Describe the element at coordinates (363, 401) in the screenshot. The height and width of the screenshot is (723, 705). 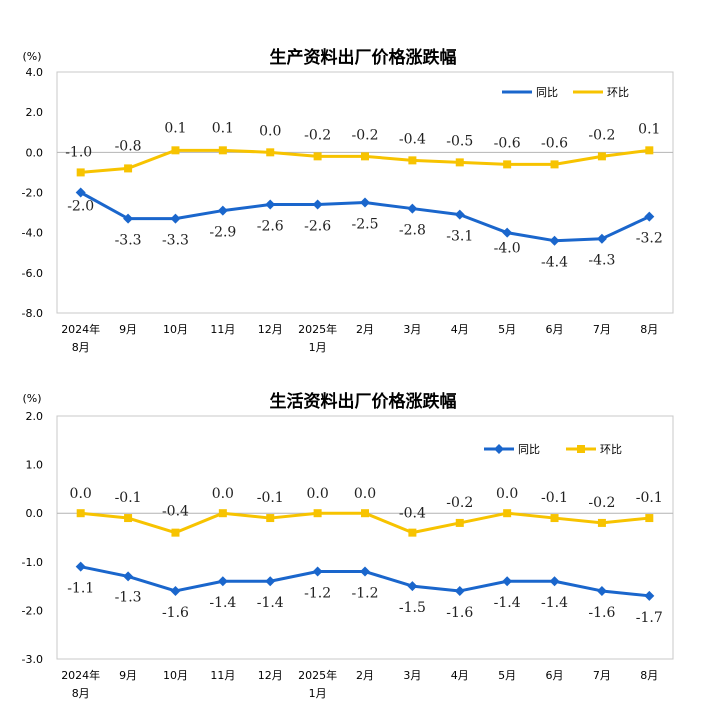
I see `chart-title: 生活资料出厂价格涨跌幅` at that location.